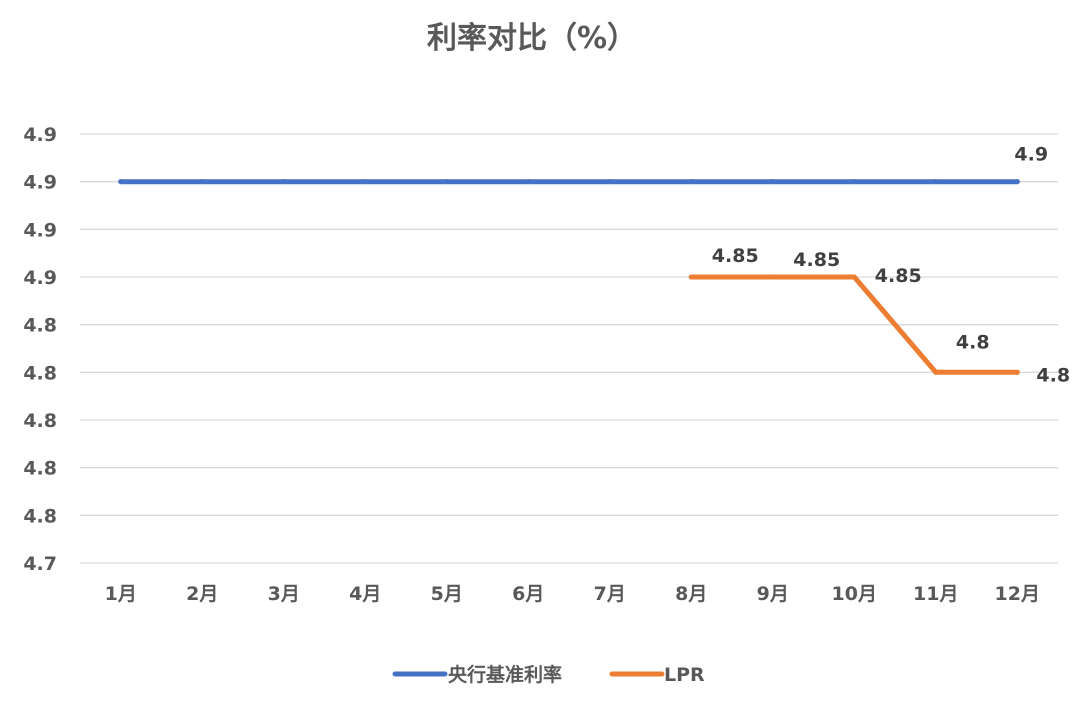 This screenshot has width=1080, height=702. Describe the element at coordinates (365, 594) in the screenshot. I see `x-tick-label: 4月` at that location.